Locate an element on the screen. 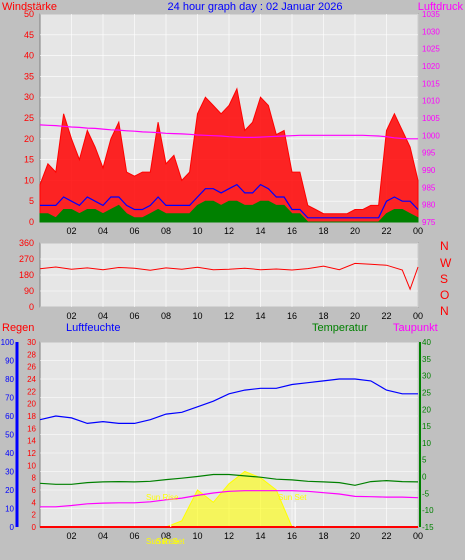 This screenshot has height=560, width=465. humidity-y-tick: 60 is located at coordinates (9, 416).